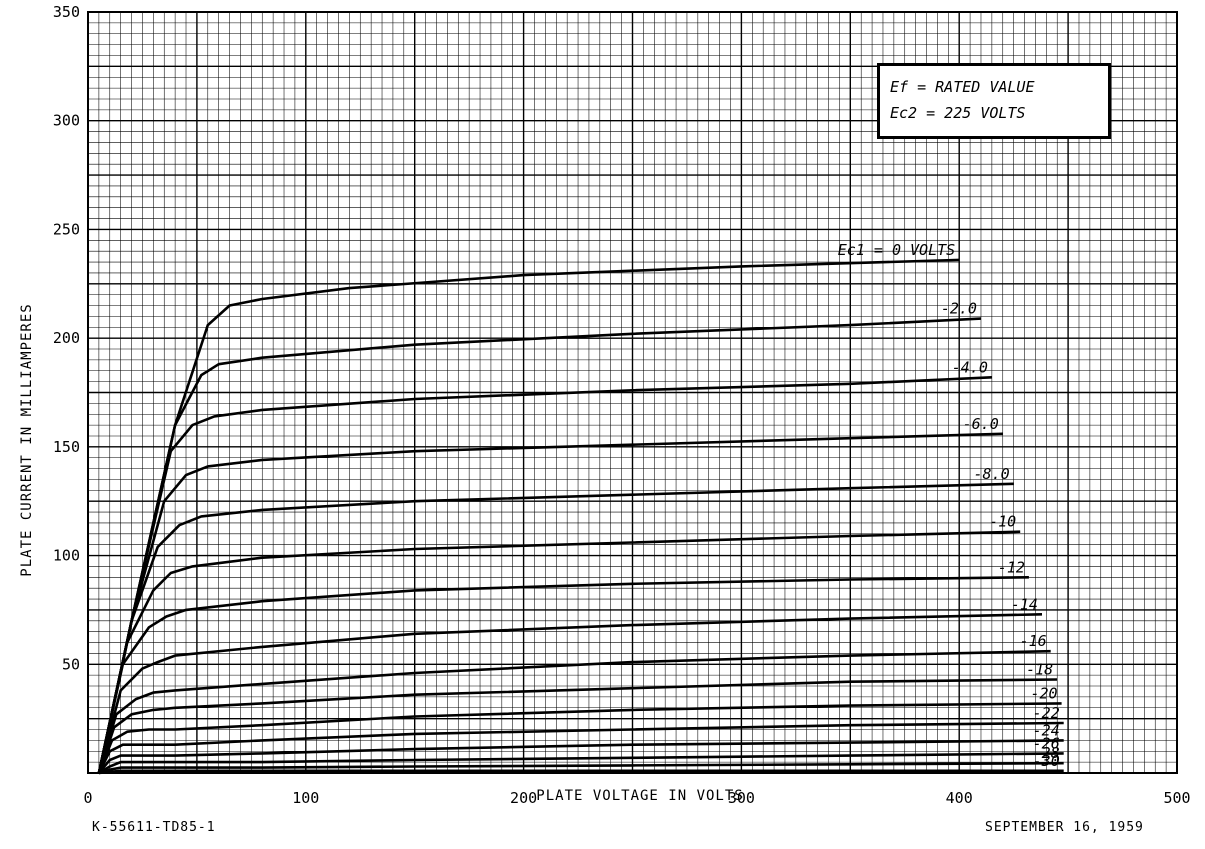 The height and width of the screenshot is (849, 1205). I want to click on curve-label: -18, so click(1039, 670).